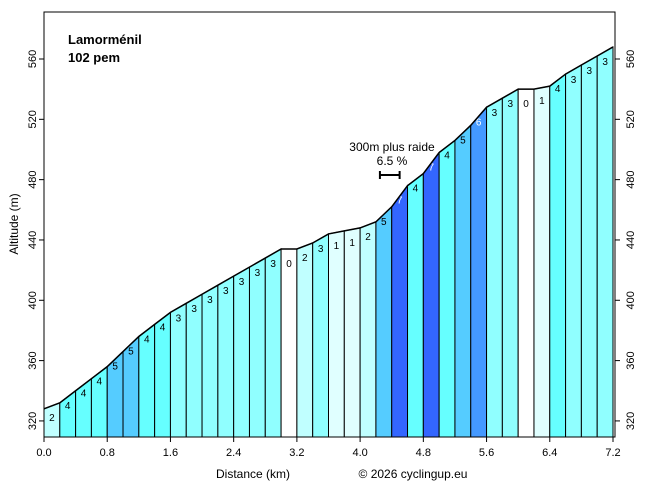 The width and height of the screenshot is (656, 490). What do you see at coordinates (33, 179) in the screenshot?
I see `y-tick-label-left: 480` at bounding box center [33, 179].